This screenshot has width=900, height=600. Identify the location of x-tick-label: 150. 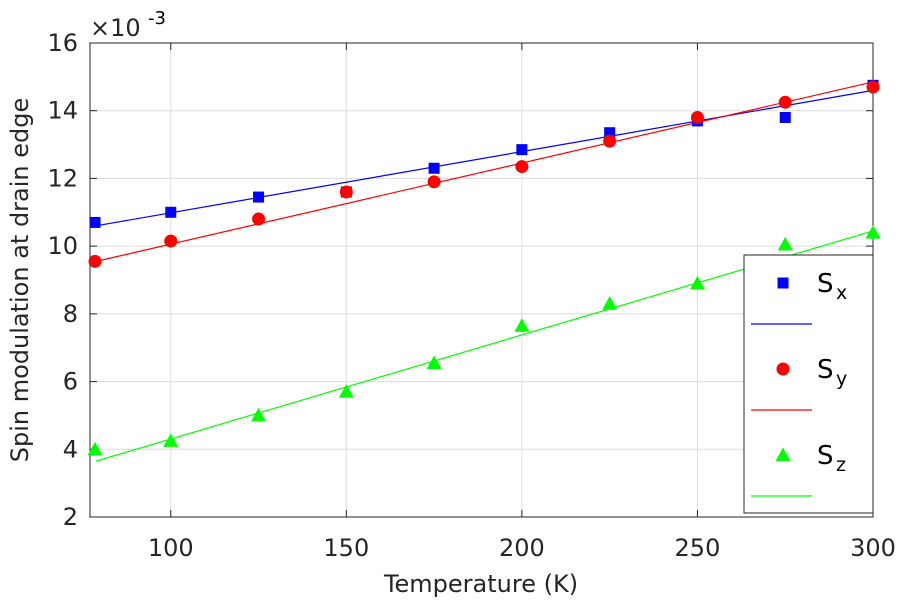
(346, 548).